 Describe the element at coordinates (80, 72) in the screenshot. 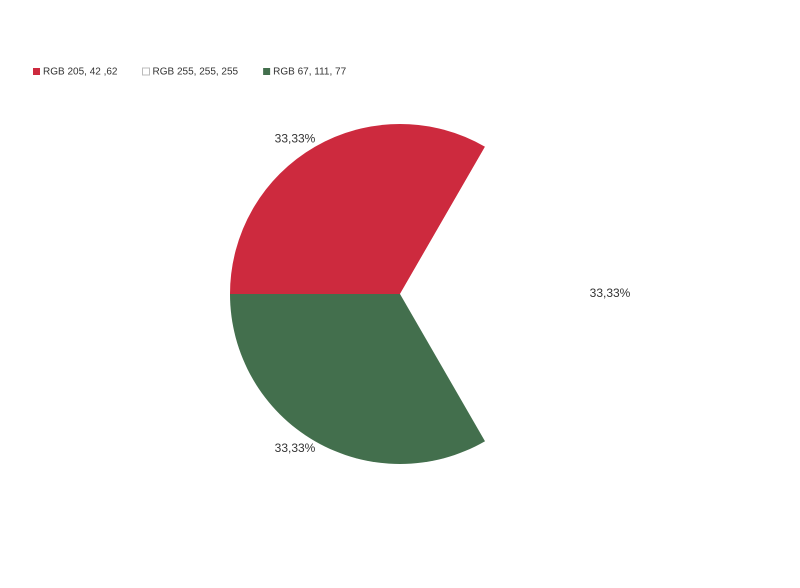

I see `legend-label: RGB 205, 42 ,62` at that location.